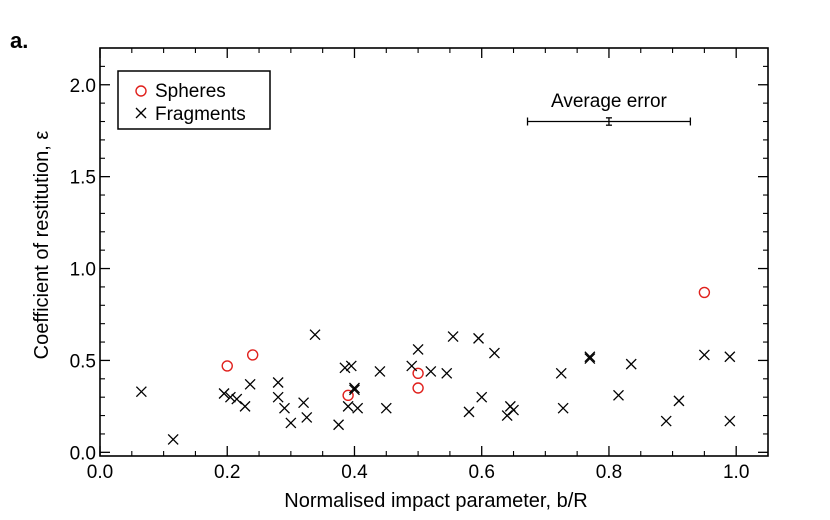 This screenshot has height=520, width=830. Describe the element at coordinates (200, 114) in the screenshot. I see `legend-fragments-label: Fragments` at that location.